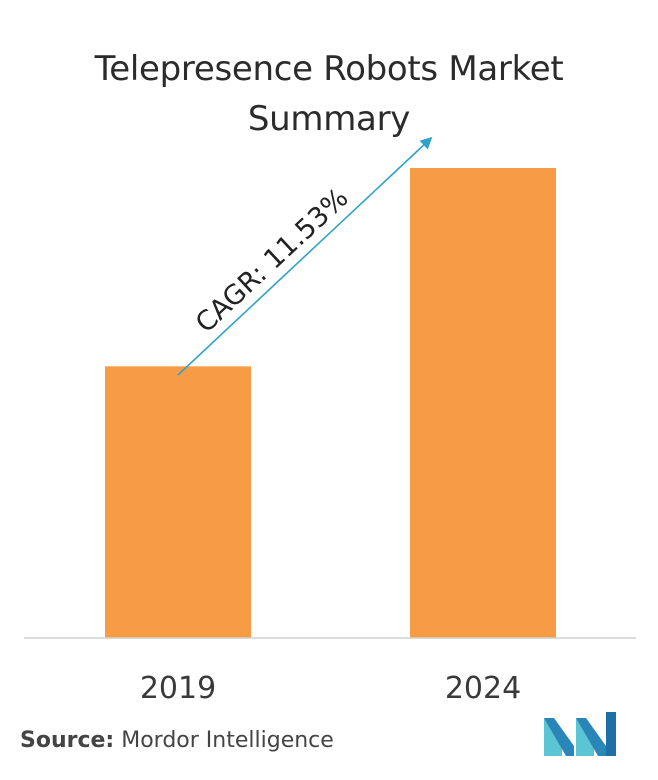  I want to click on cagr-annotation: CAGR: 11.53%, so click(272, 260).